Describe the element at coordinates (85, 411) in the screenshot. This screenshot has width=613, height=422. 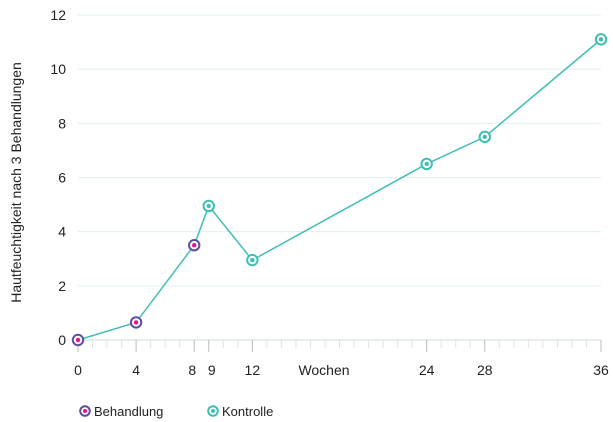
I see `legend-marker-behandlung-center` at that location.